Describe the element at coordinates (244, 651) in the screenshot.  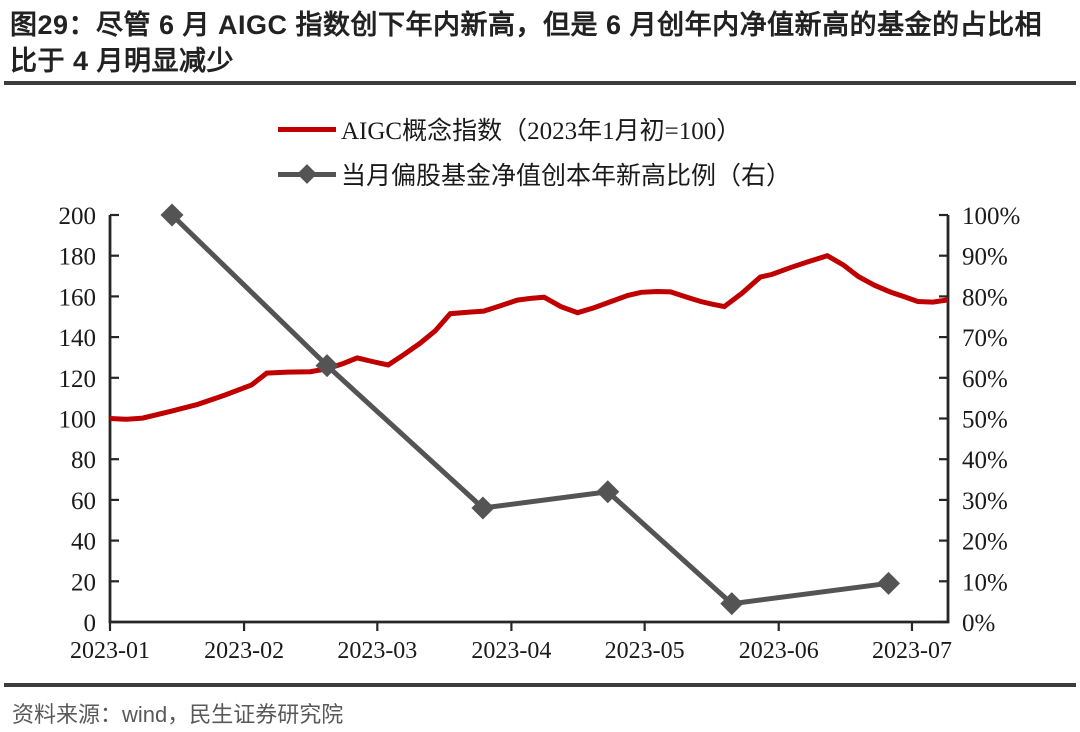
I see `x-axis-tick-label: 2023-02` at that location.